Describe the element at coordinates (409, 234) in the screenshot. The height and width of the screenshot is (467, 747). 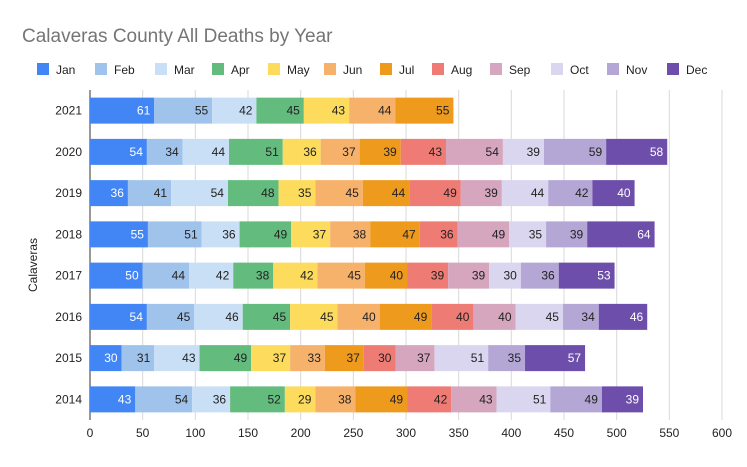
I see `data-label: 47` at that location.